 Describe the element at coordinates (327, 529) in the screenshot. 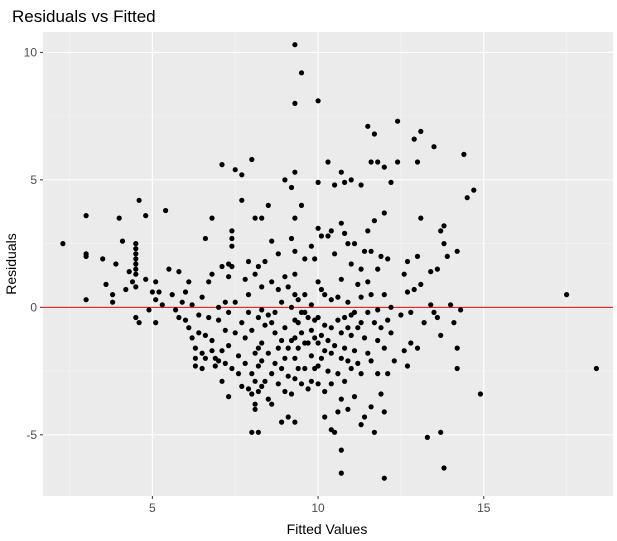

I see `x-axis-title: Fitted Values` at that location.